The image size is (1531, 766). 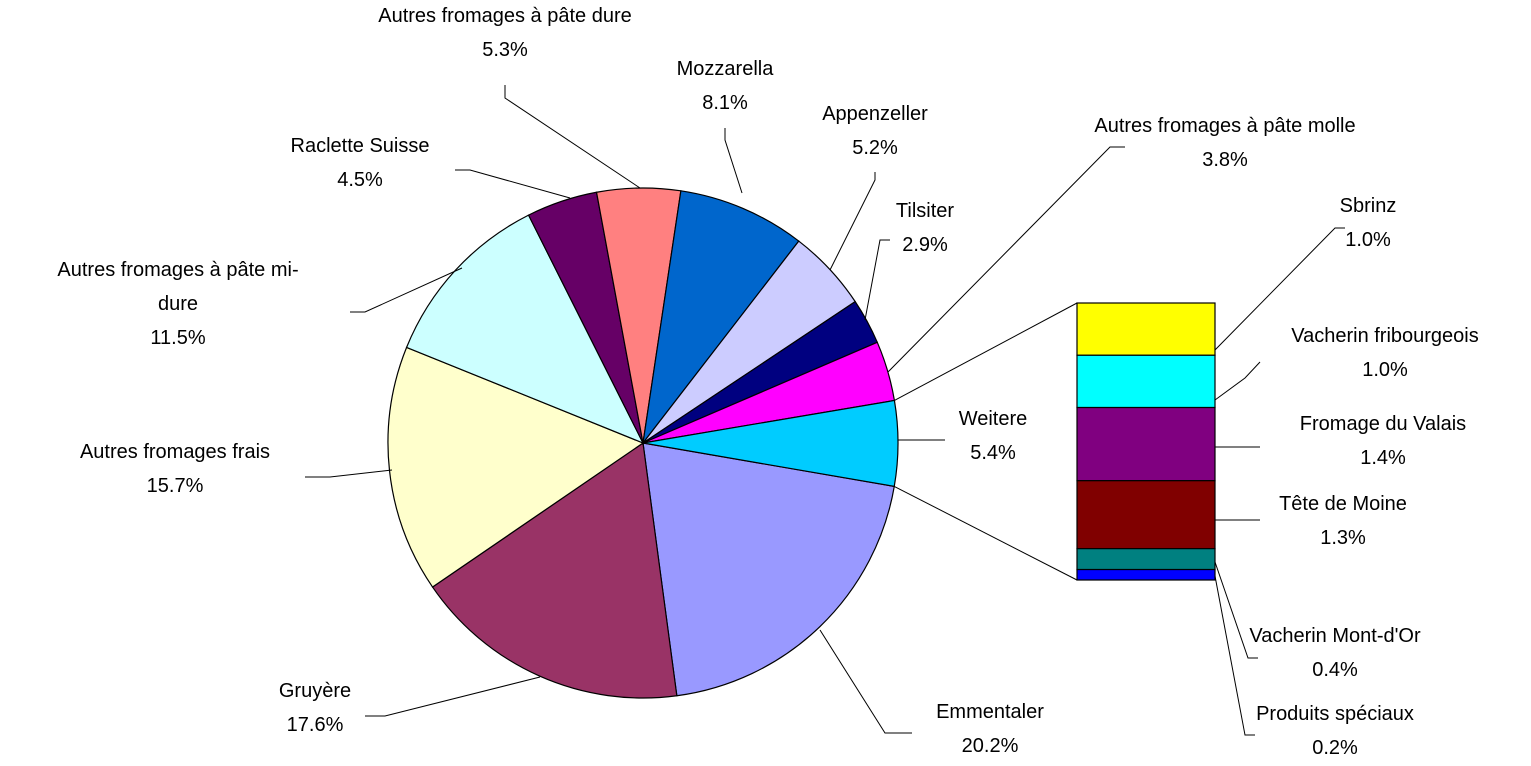 What do you see at coordinates (993, 419) in the screenshot?
I see `label-name: Weitere` at bounding box center [993, 419].